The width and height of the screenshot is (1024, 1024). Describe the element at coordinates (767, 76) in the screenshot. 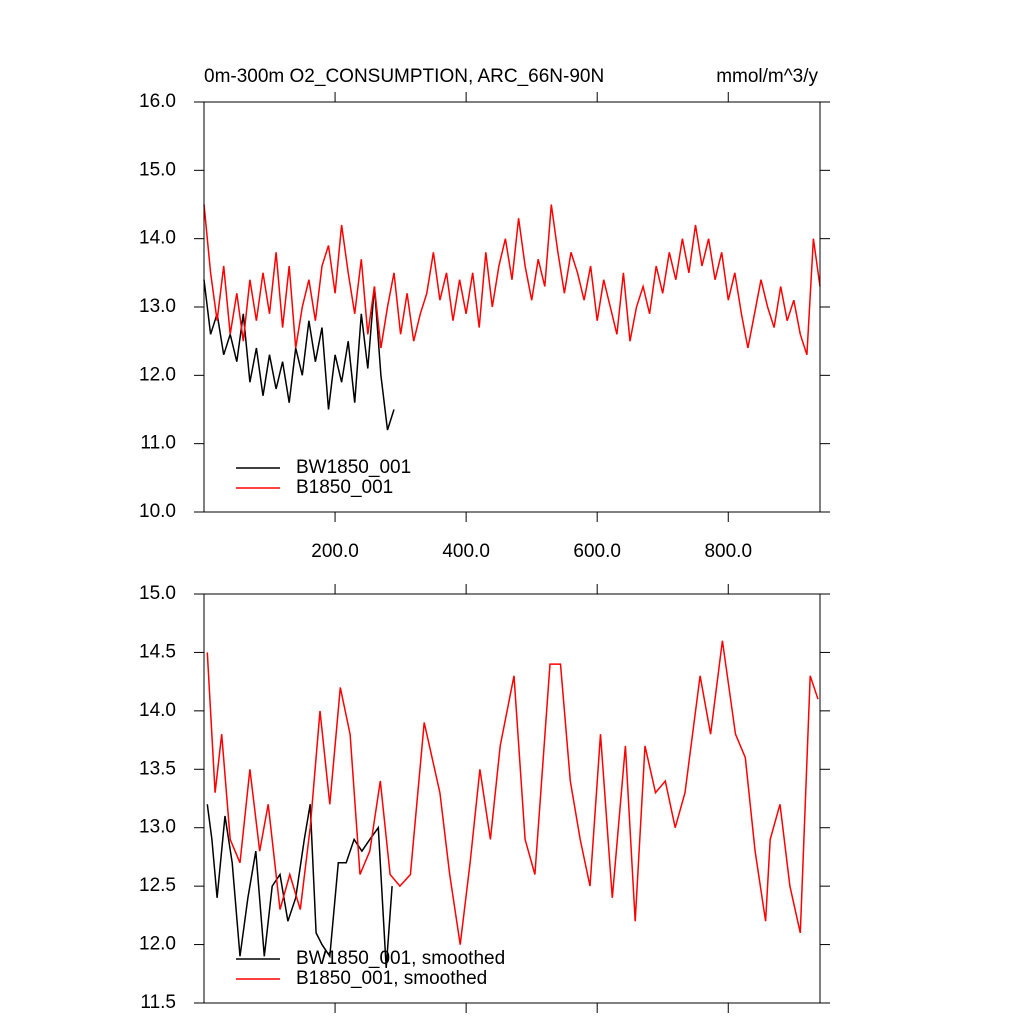

I see `chart-units: mmol/m^3/y` at that location.